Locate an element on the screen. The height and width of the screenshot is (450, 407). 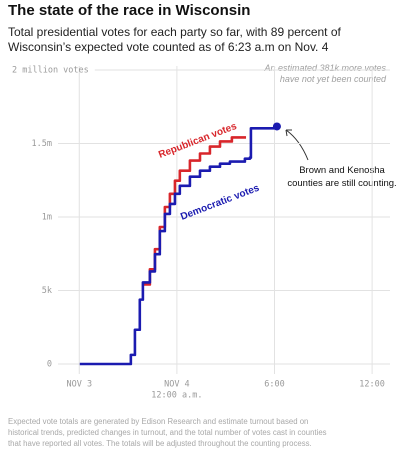
y-tick-label: 1m is located at coordinates (47, 218).